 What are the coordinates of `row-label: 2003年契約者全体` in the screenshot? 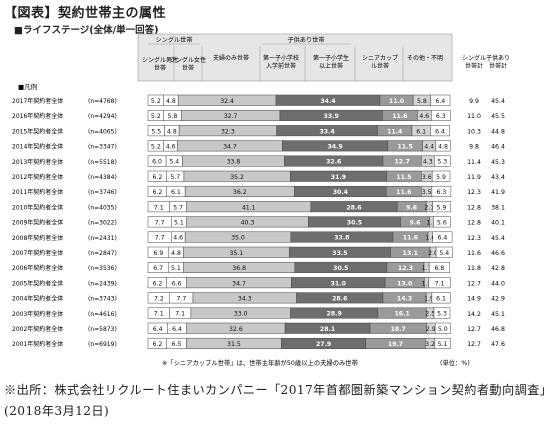 It's located at (37, 314).